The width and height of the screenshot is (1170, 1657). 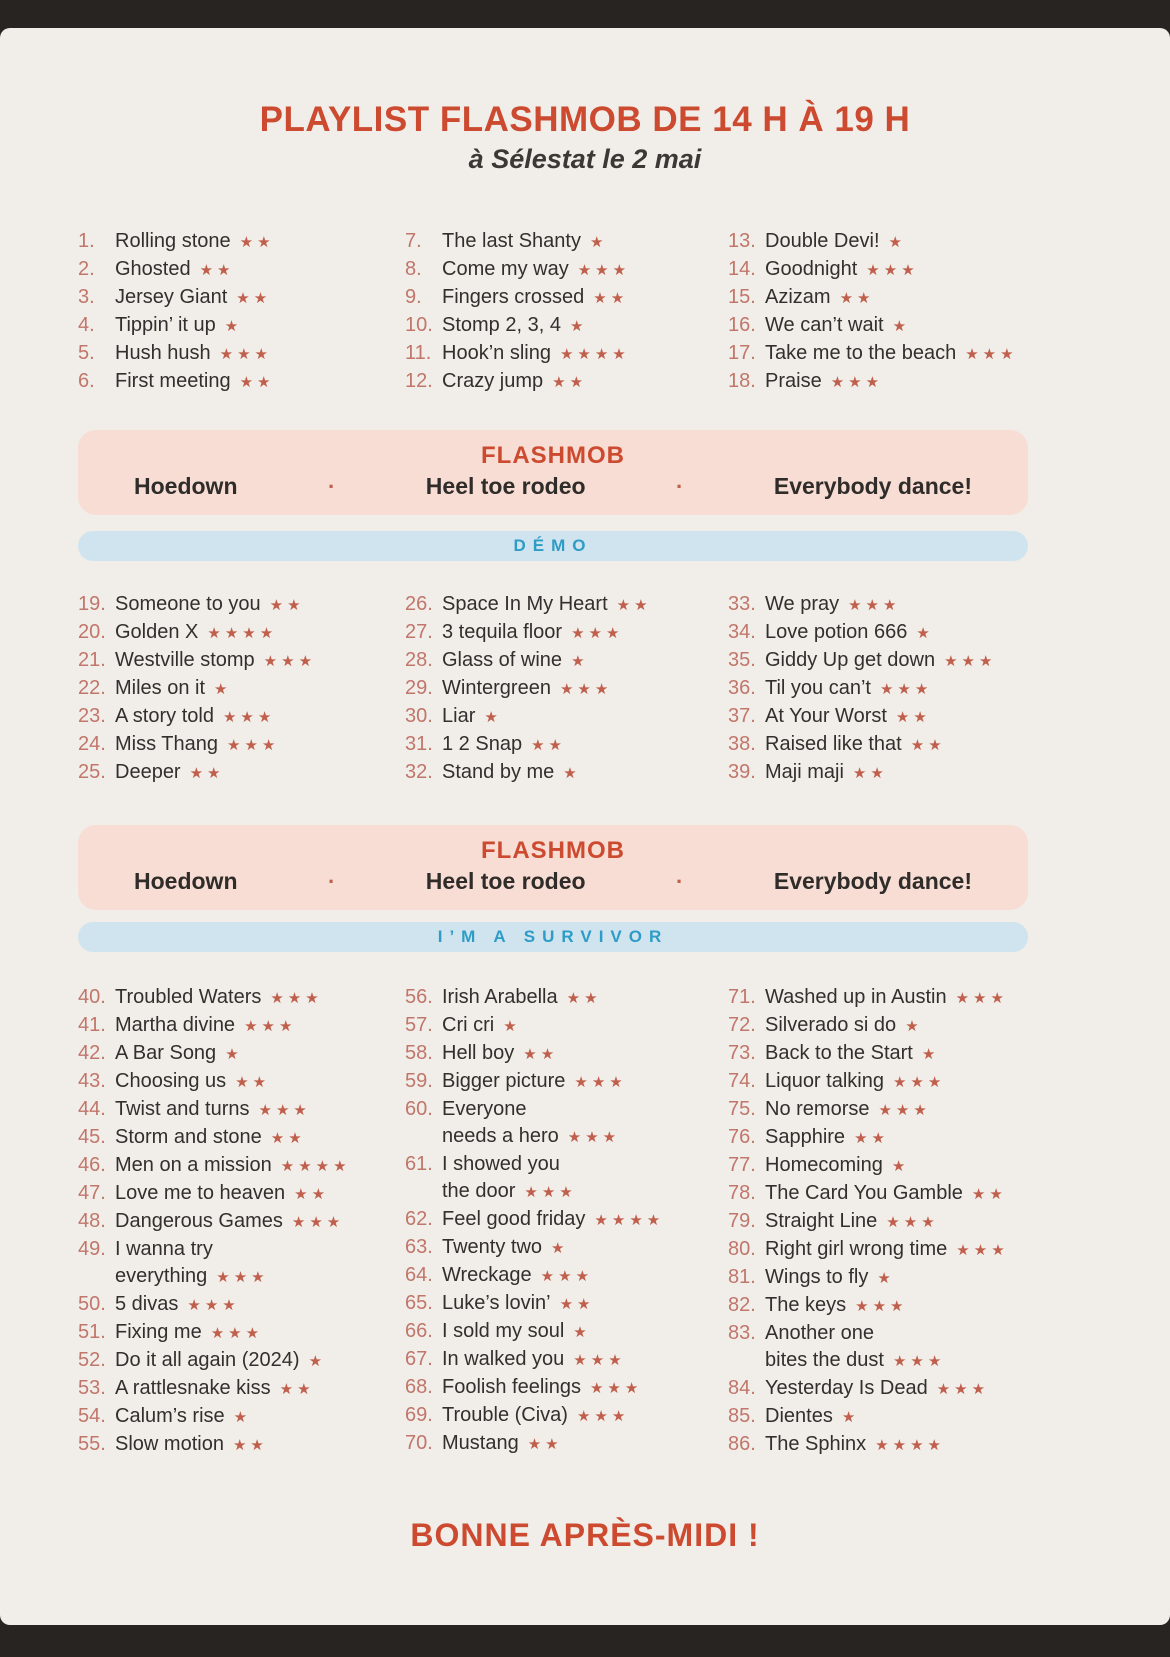 What do you see at coordinates (929, 1138) in the screenshot?
I see `song-item: 76. Sapphire ★★` at bounding box center [929, 1138].